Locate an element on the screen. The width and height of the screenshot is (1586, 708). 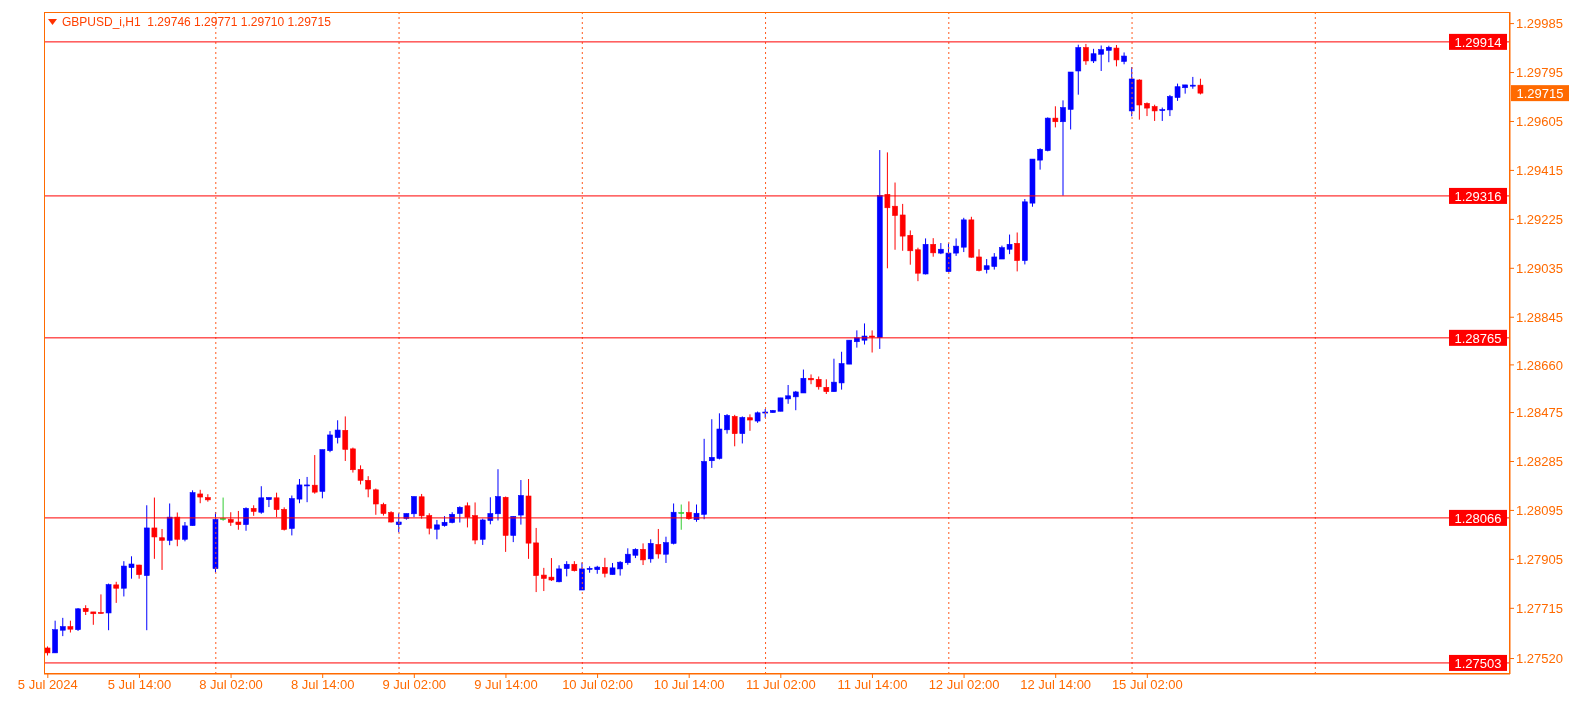
x-tick-label: 8 Jul 02:00 is located at coordinates (231, 685).